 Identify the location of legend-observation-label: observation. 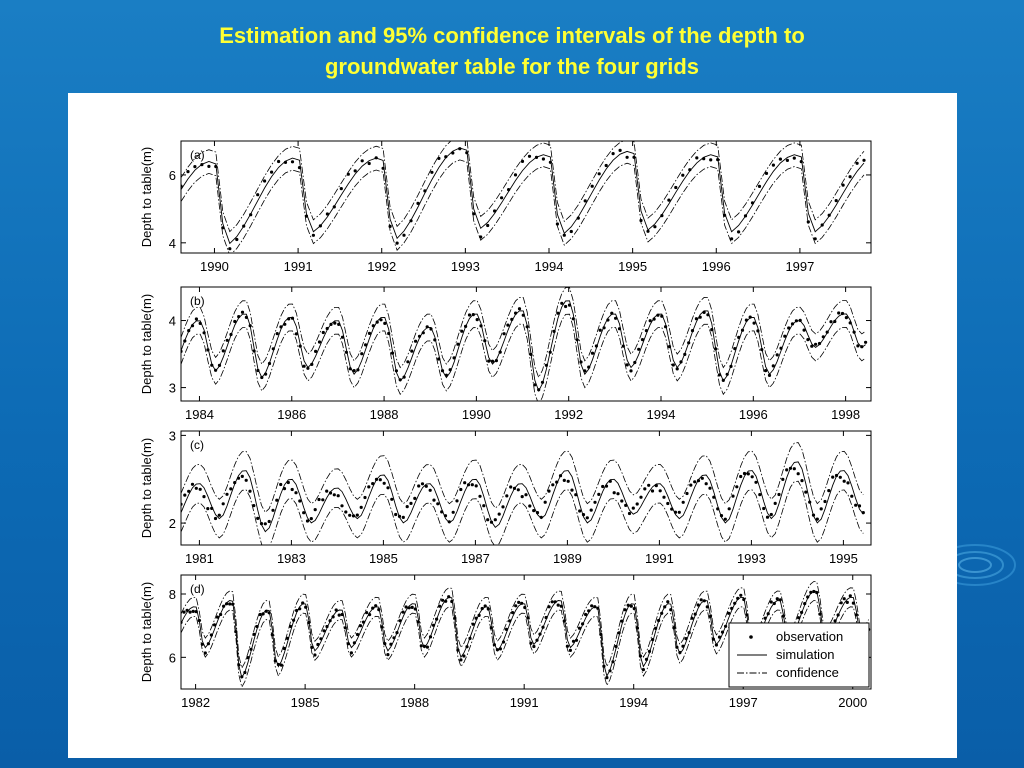
(809, 636).